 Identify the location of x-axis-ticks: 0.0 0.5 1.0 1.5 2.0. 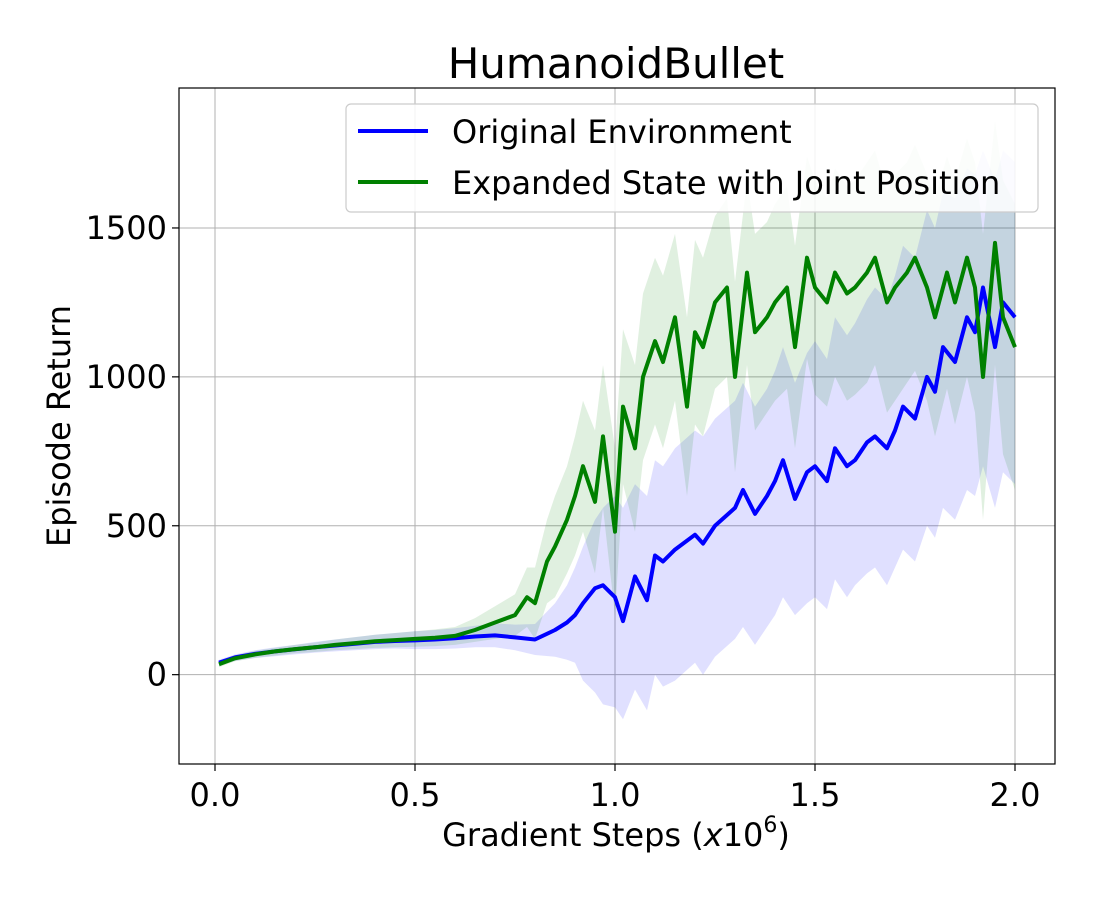
(615, 789).